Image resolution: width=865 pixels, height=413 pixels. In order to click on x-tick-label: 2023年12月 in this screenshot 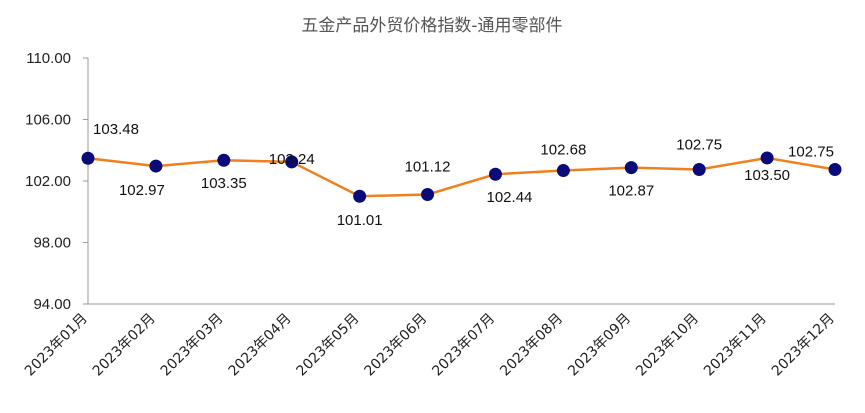, I will do `click(803, 345)`.